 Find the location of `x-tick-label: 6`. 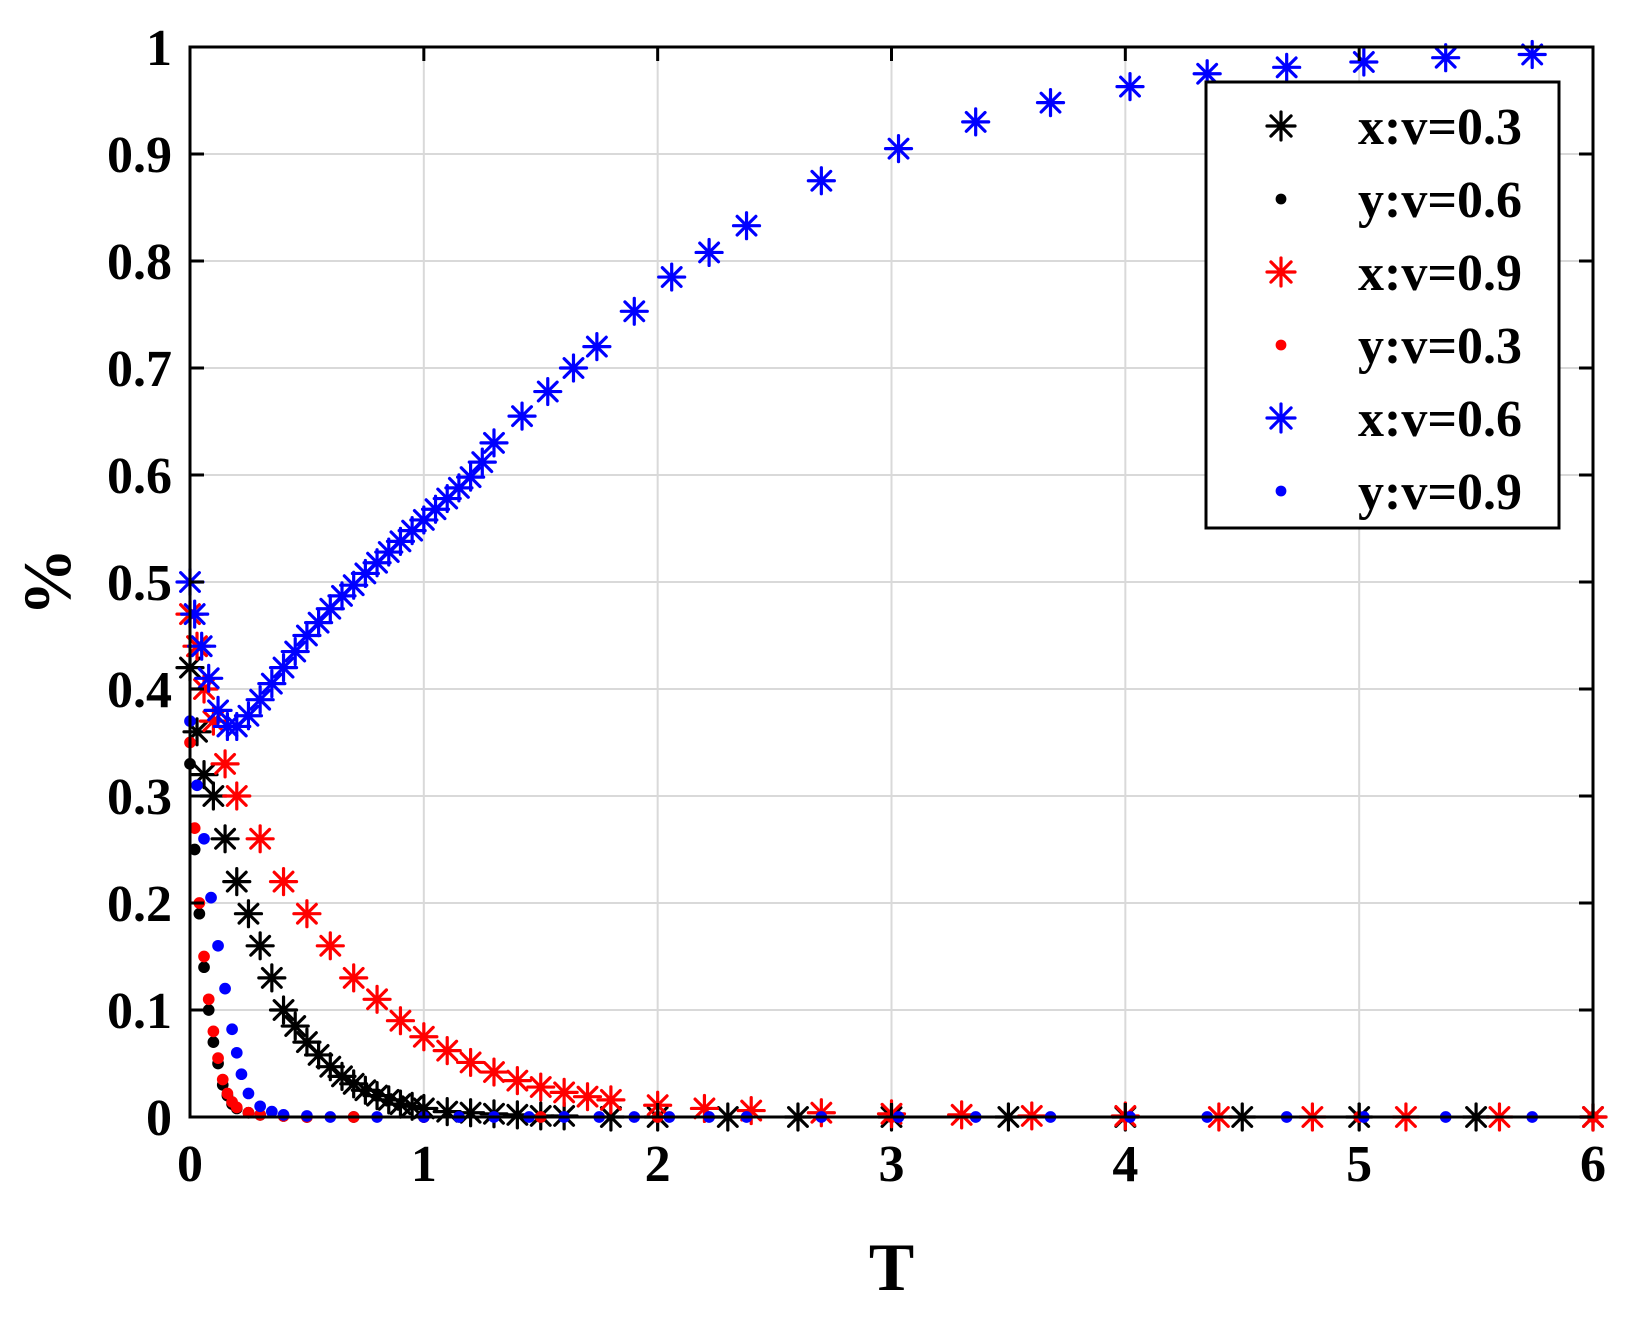

x-tick-label: 6 is located at coordinates (1593, 1164).